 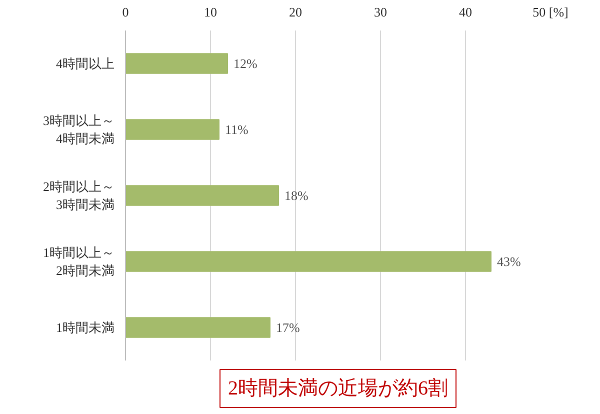 I want to click on data-label: 17%, so click(x=288, y=327).